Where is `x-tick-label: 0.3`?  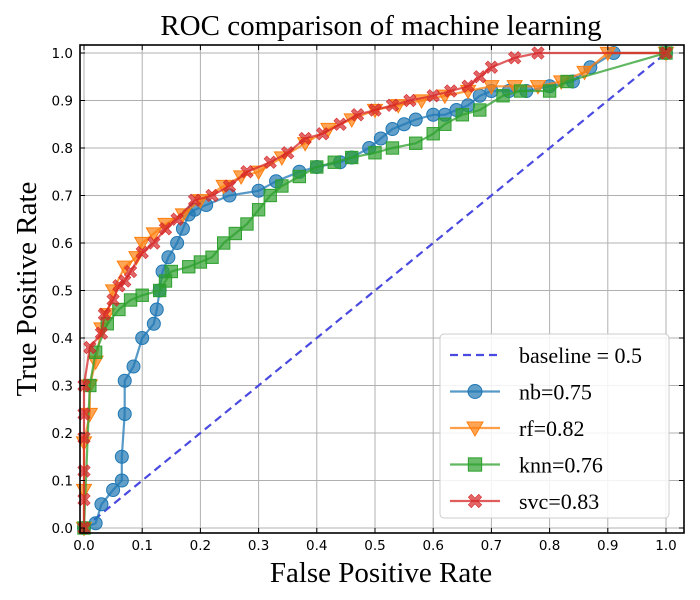
x-tick-label: 0.3 is located at coordinates (258, 546).